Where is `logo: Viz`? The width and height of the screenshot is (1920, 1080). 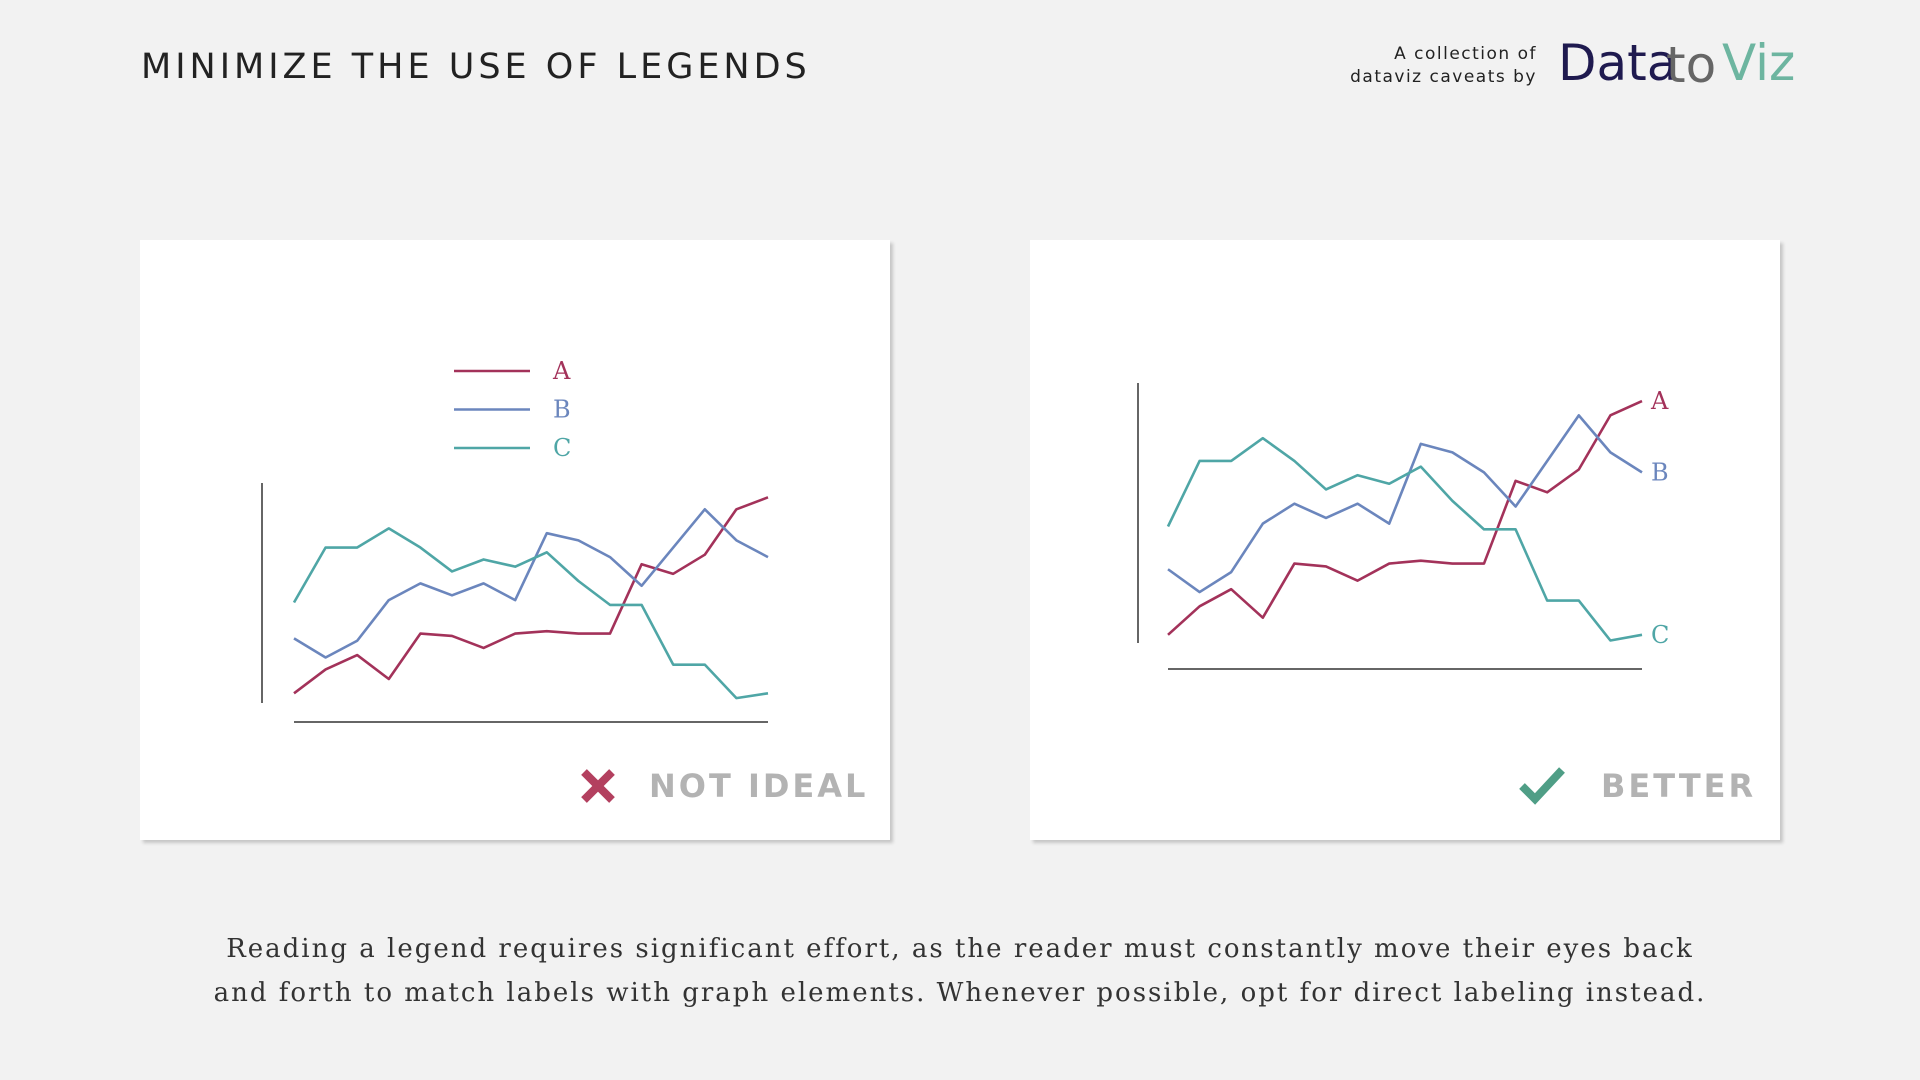 logo: Viz is located at coordinates (1758, 63).